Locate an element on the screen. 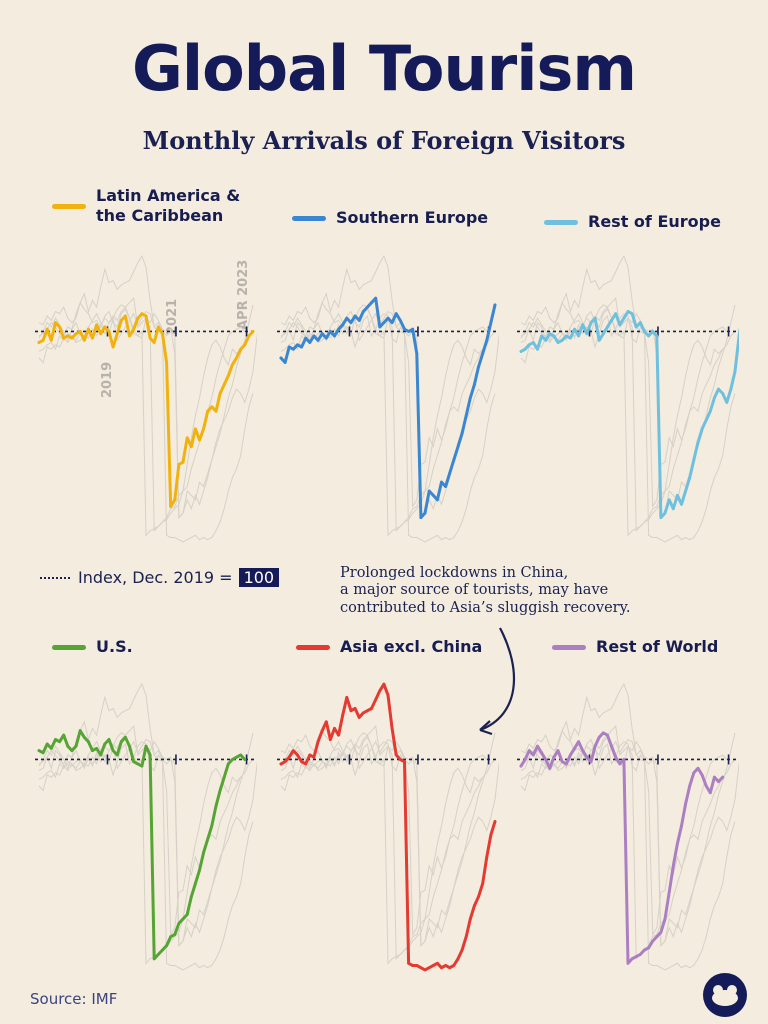 This screenshot has height=1024, width=768. legend-asia-excl-china: Asia excl. China is located at coordinates (389, 647).